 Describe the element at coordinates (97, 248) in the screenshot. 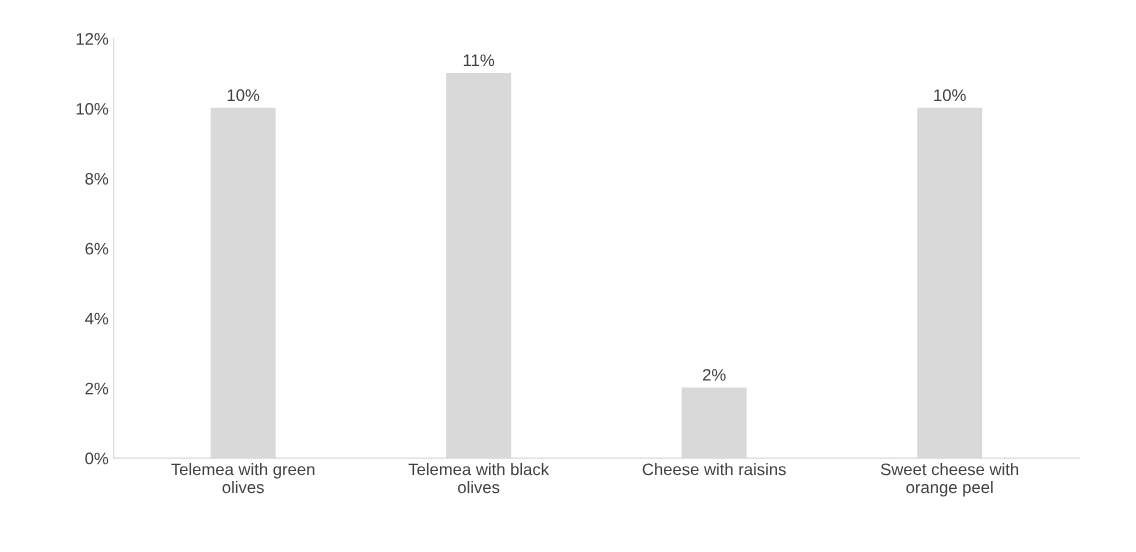

I see `y-tick-label: 6%` at that location.